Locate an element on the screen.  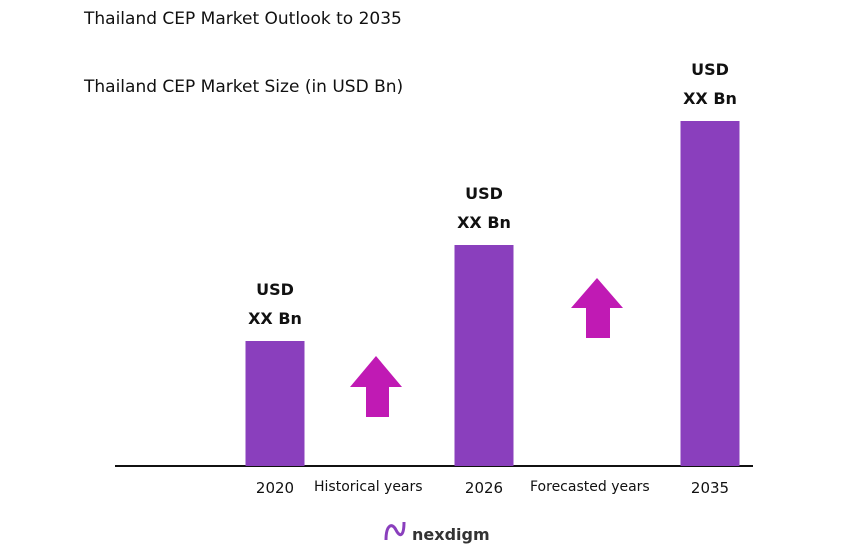
annotation: Forecasted years is located at coordinates (590, 487).